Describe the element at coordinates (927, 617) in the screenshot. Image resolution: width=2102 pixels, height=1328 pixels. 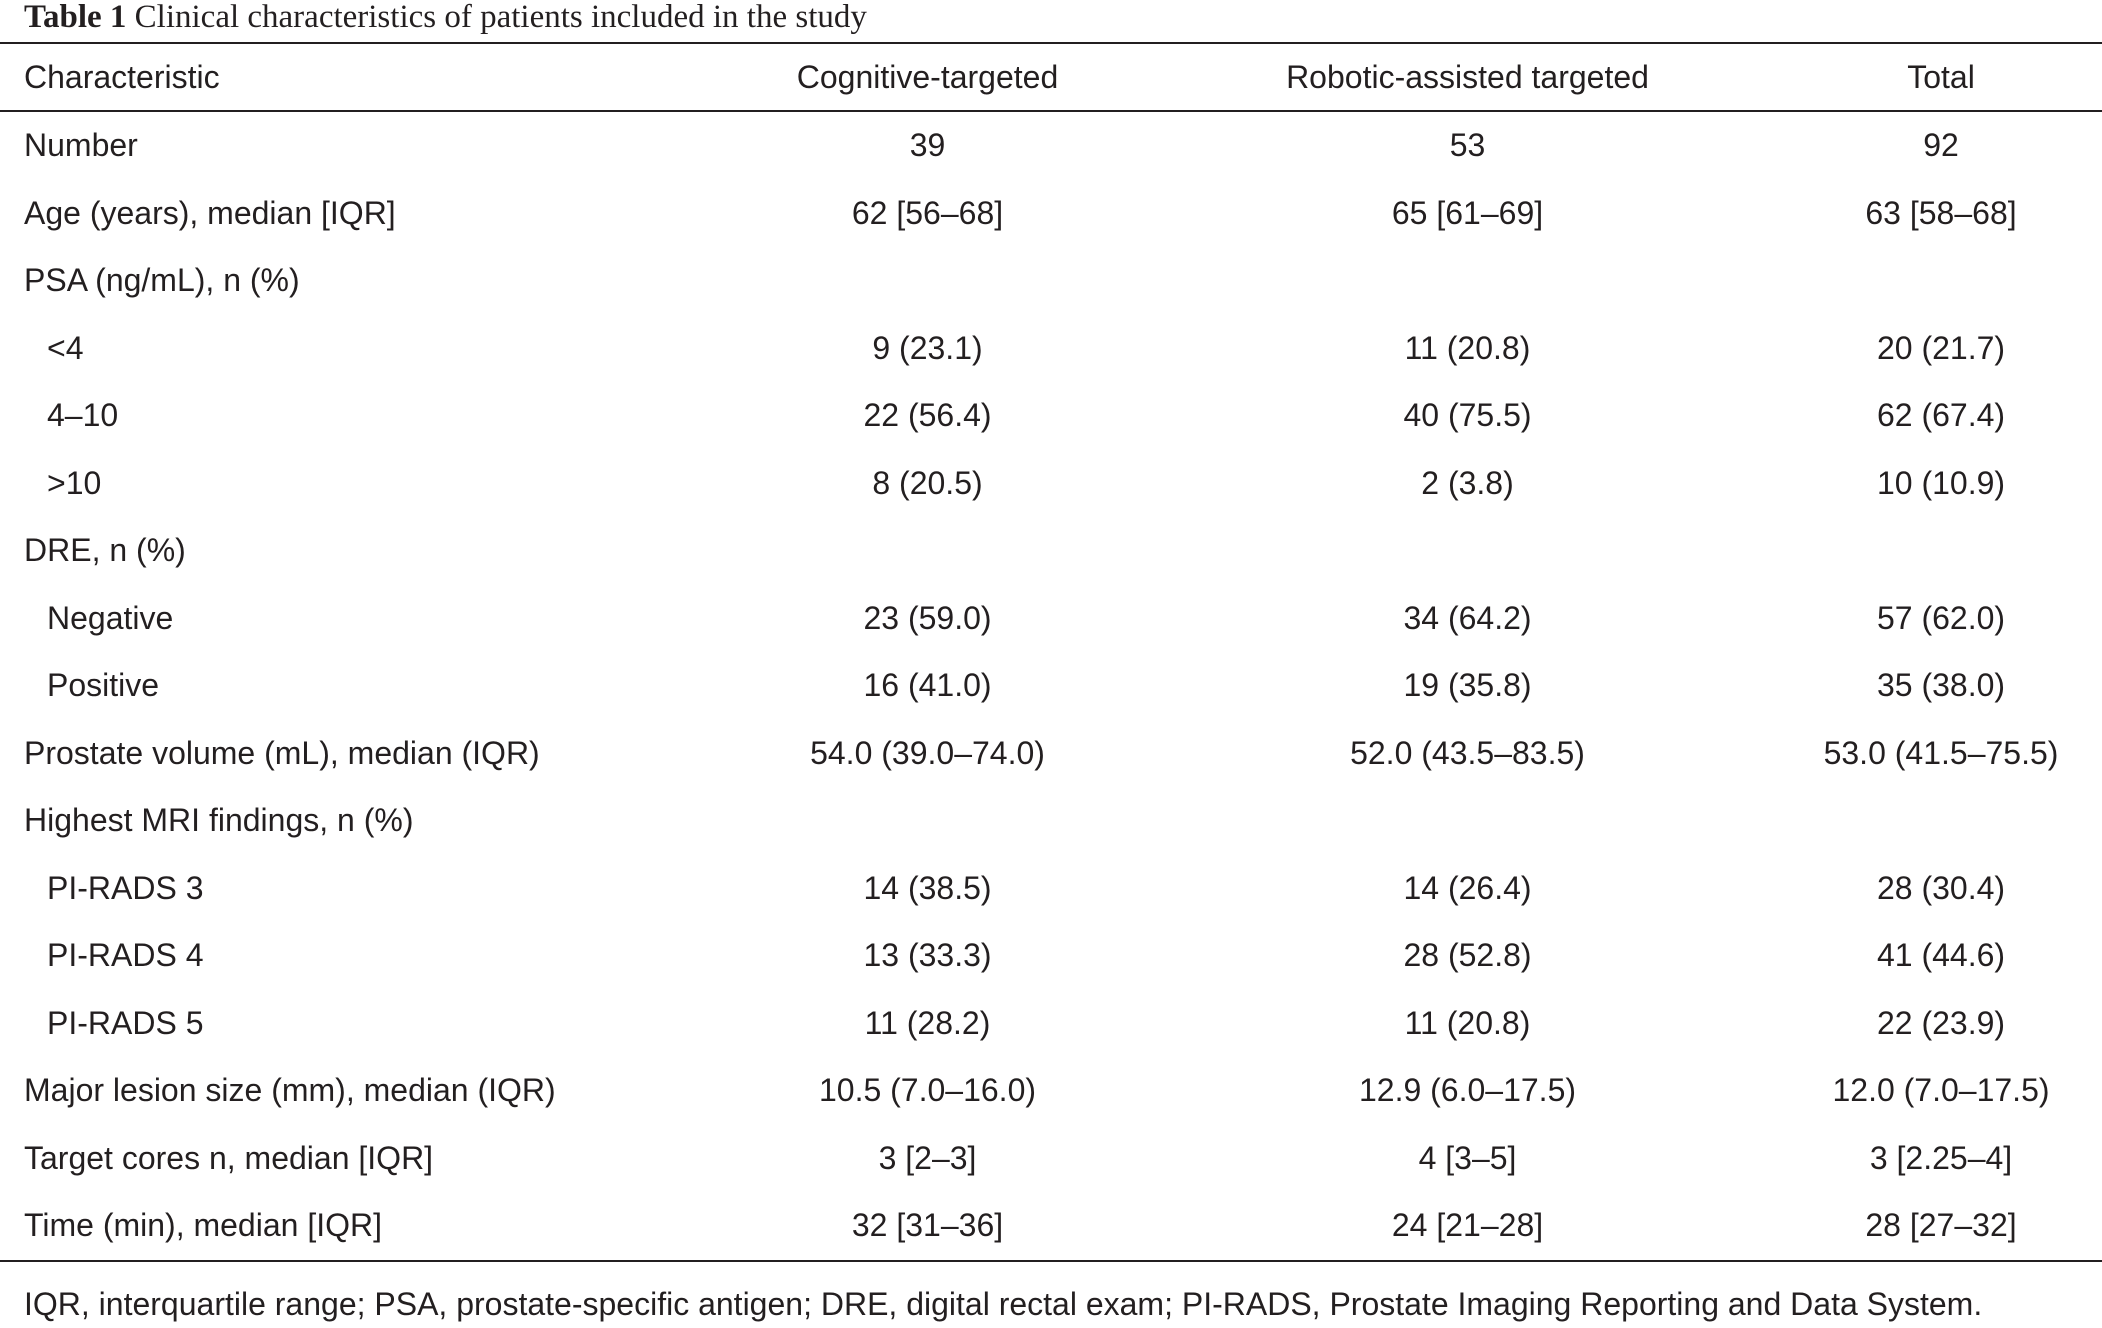
I see `cell-cognitive-targeted: 23 (59.0)` at that location.